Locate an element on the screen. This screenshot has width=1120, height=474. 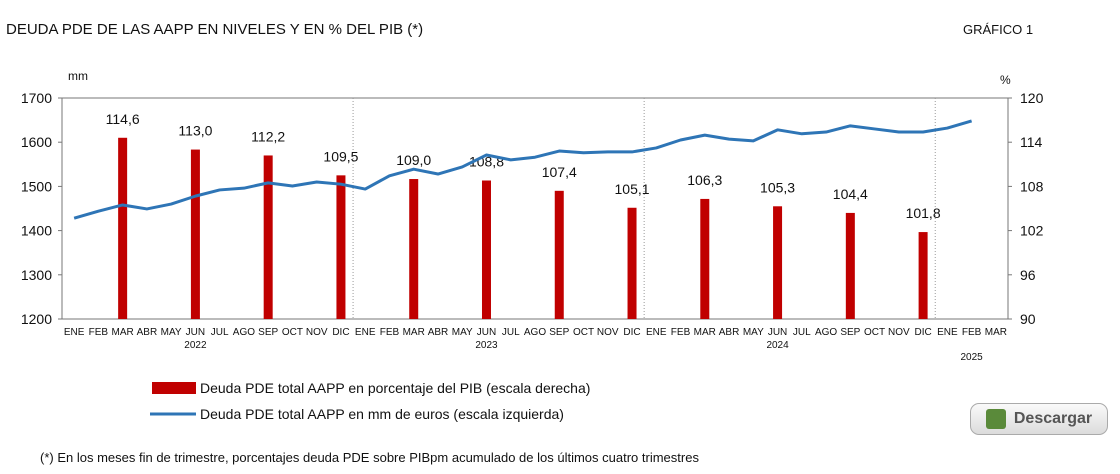
y-tick-label: 1700 is located at coordinates (36, 98).